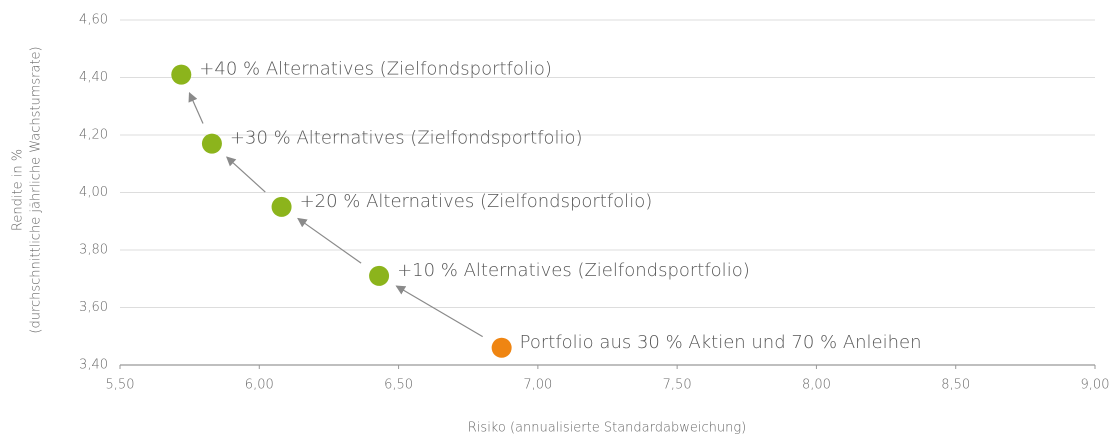 The width and height of the screenshot is (1113, 439). Describe the element at coordinates (406, 138) in the screenshot. I see `point-label: +30 % Alternatives (Zielfondsportfolio)` at that location.